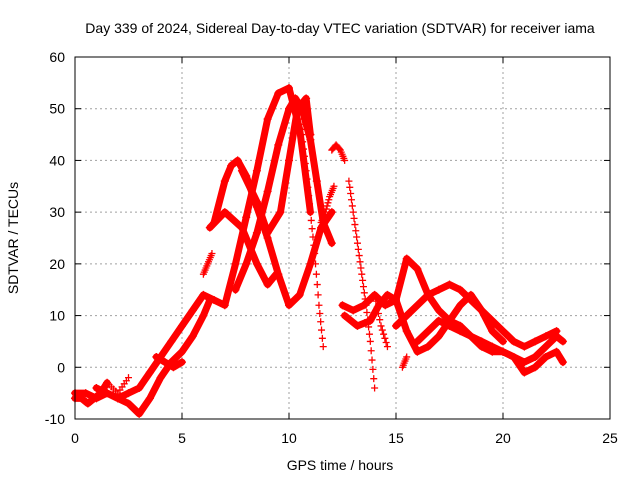 The width and height of the screenshot is (640, 480). Describe the element at coordinates (289, 438) in the screenshot. I see `x-tick-label: 10` at that location.